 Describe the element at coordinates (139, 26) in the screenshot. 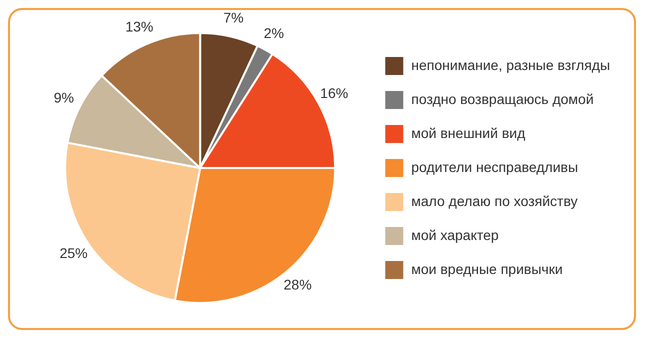

I see `data-label: 13%` at that location.